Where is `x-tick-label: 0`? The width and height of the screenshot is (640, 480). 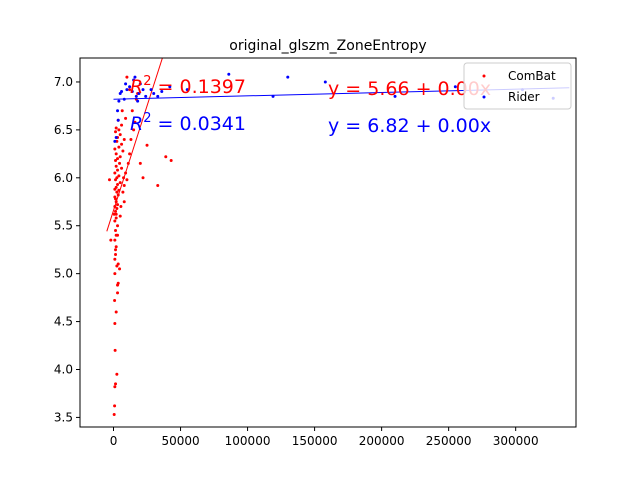 x-tick-label: 0 is located at coordinates (114, 441).